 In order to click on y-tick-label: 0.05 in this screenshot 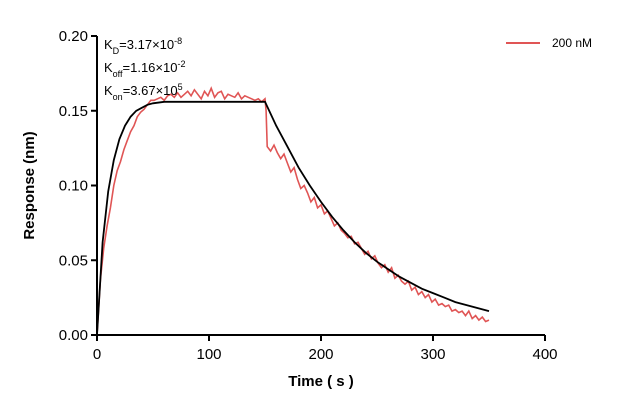, I will do `click(73, 260)`.